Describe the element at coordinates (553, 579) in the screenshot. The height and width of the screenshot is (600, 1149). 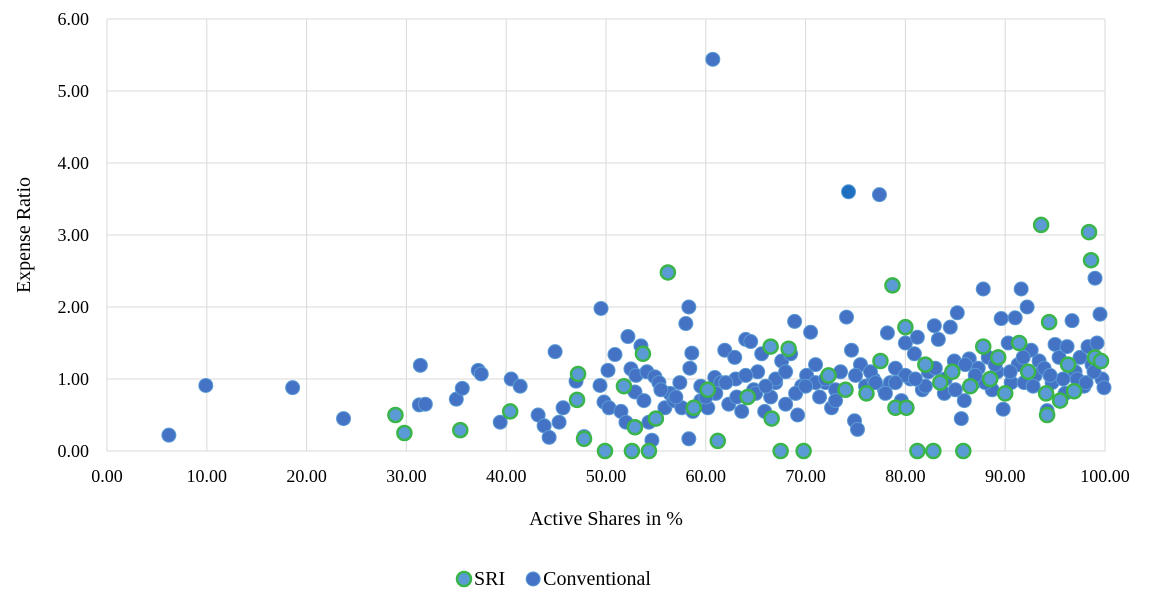
I see `legend: SRI Conventional` at that location.